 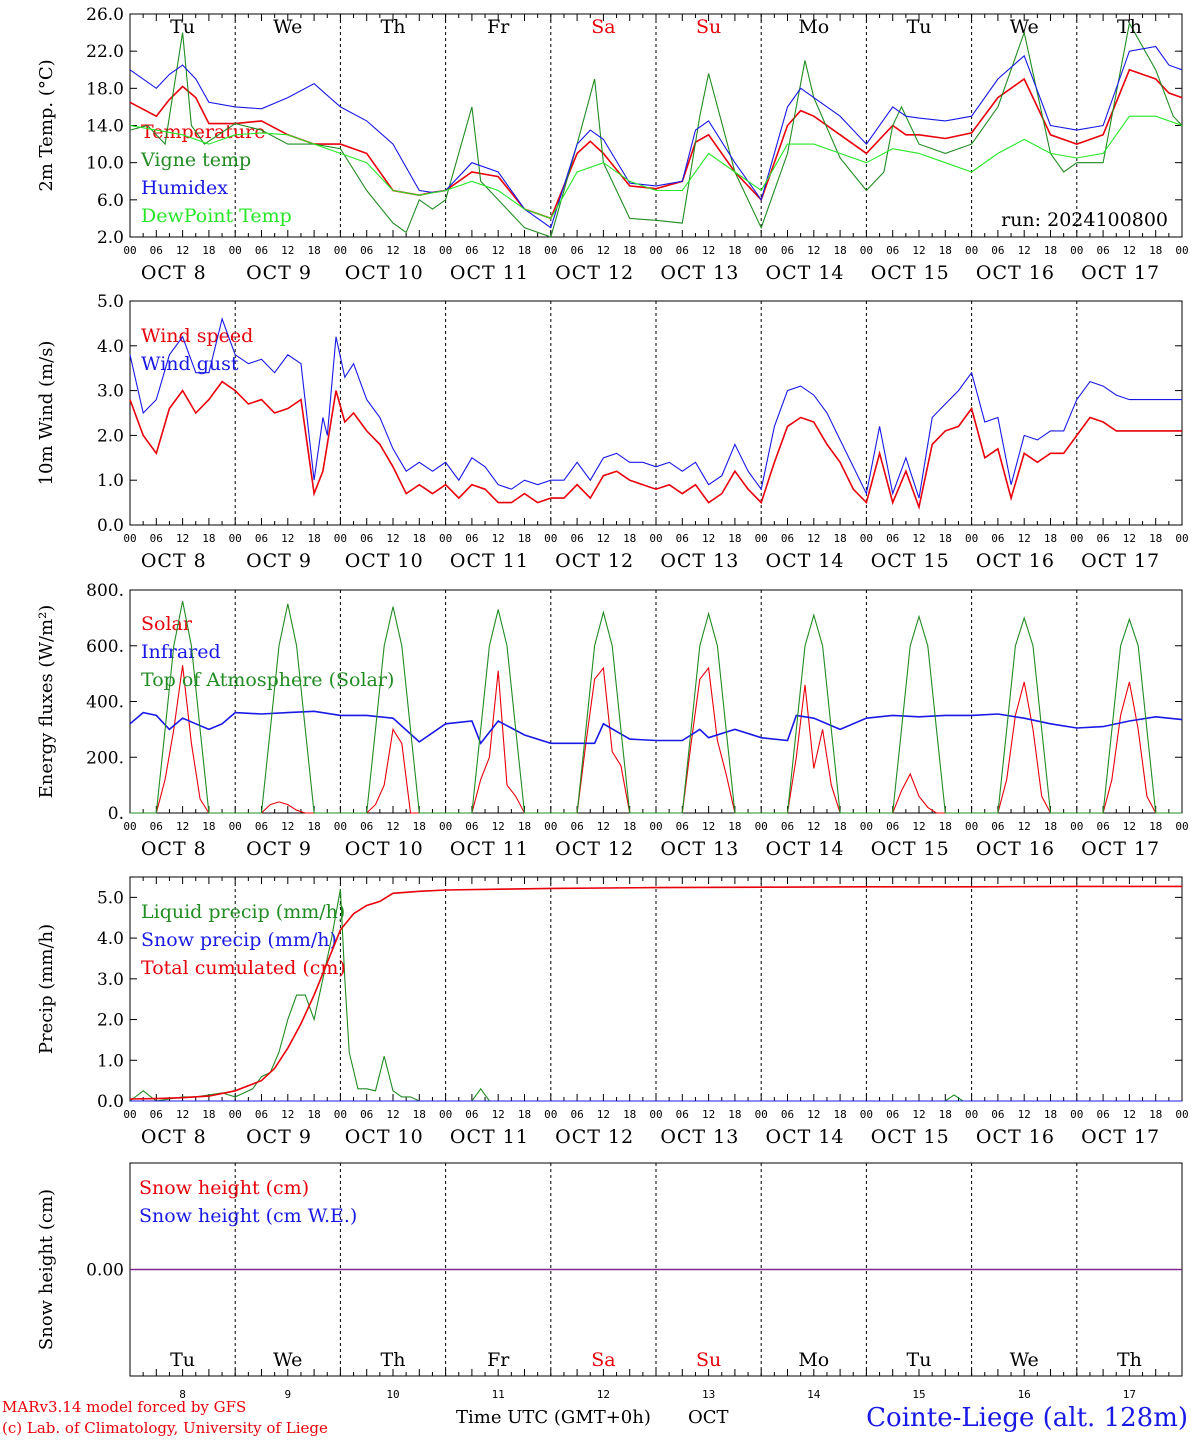 What do you see at coordinates (918, 1394) in the screenshot?
I see `day-number-label: 15` at bounding box center [918, 1394].